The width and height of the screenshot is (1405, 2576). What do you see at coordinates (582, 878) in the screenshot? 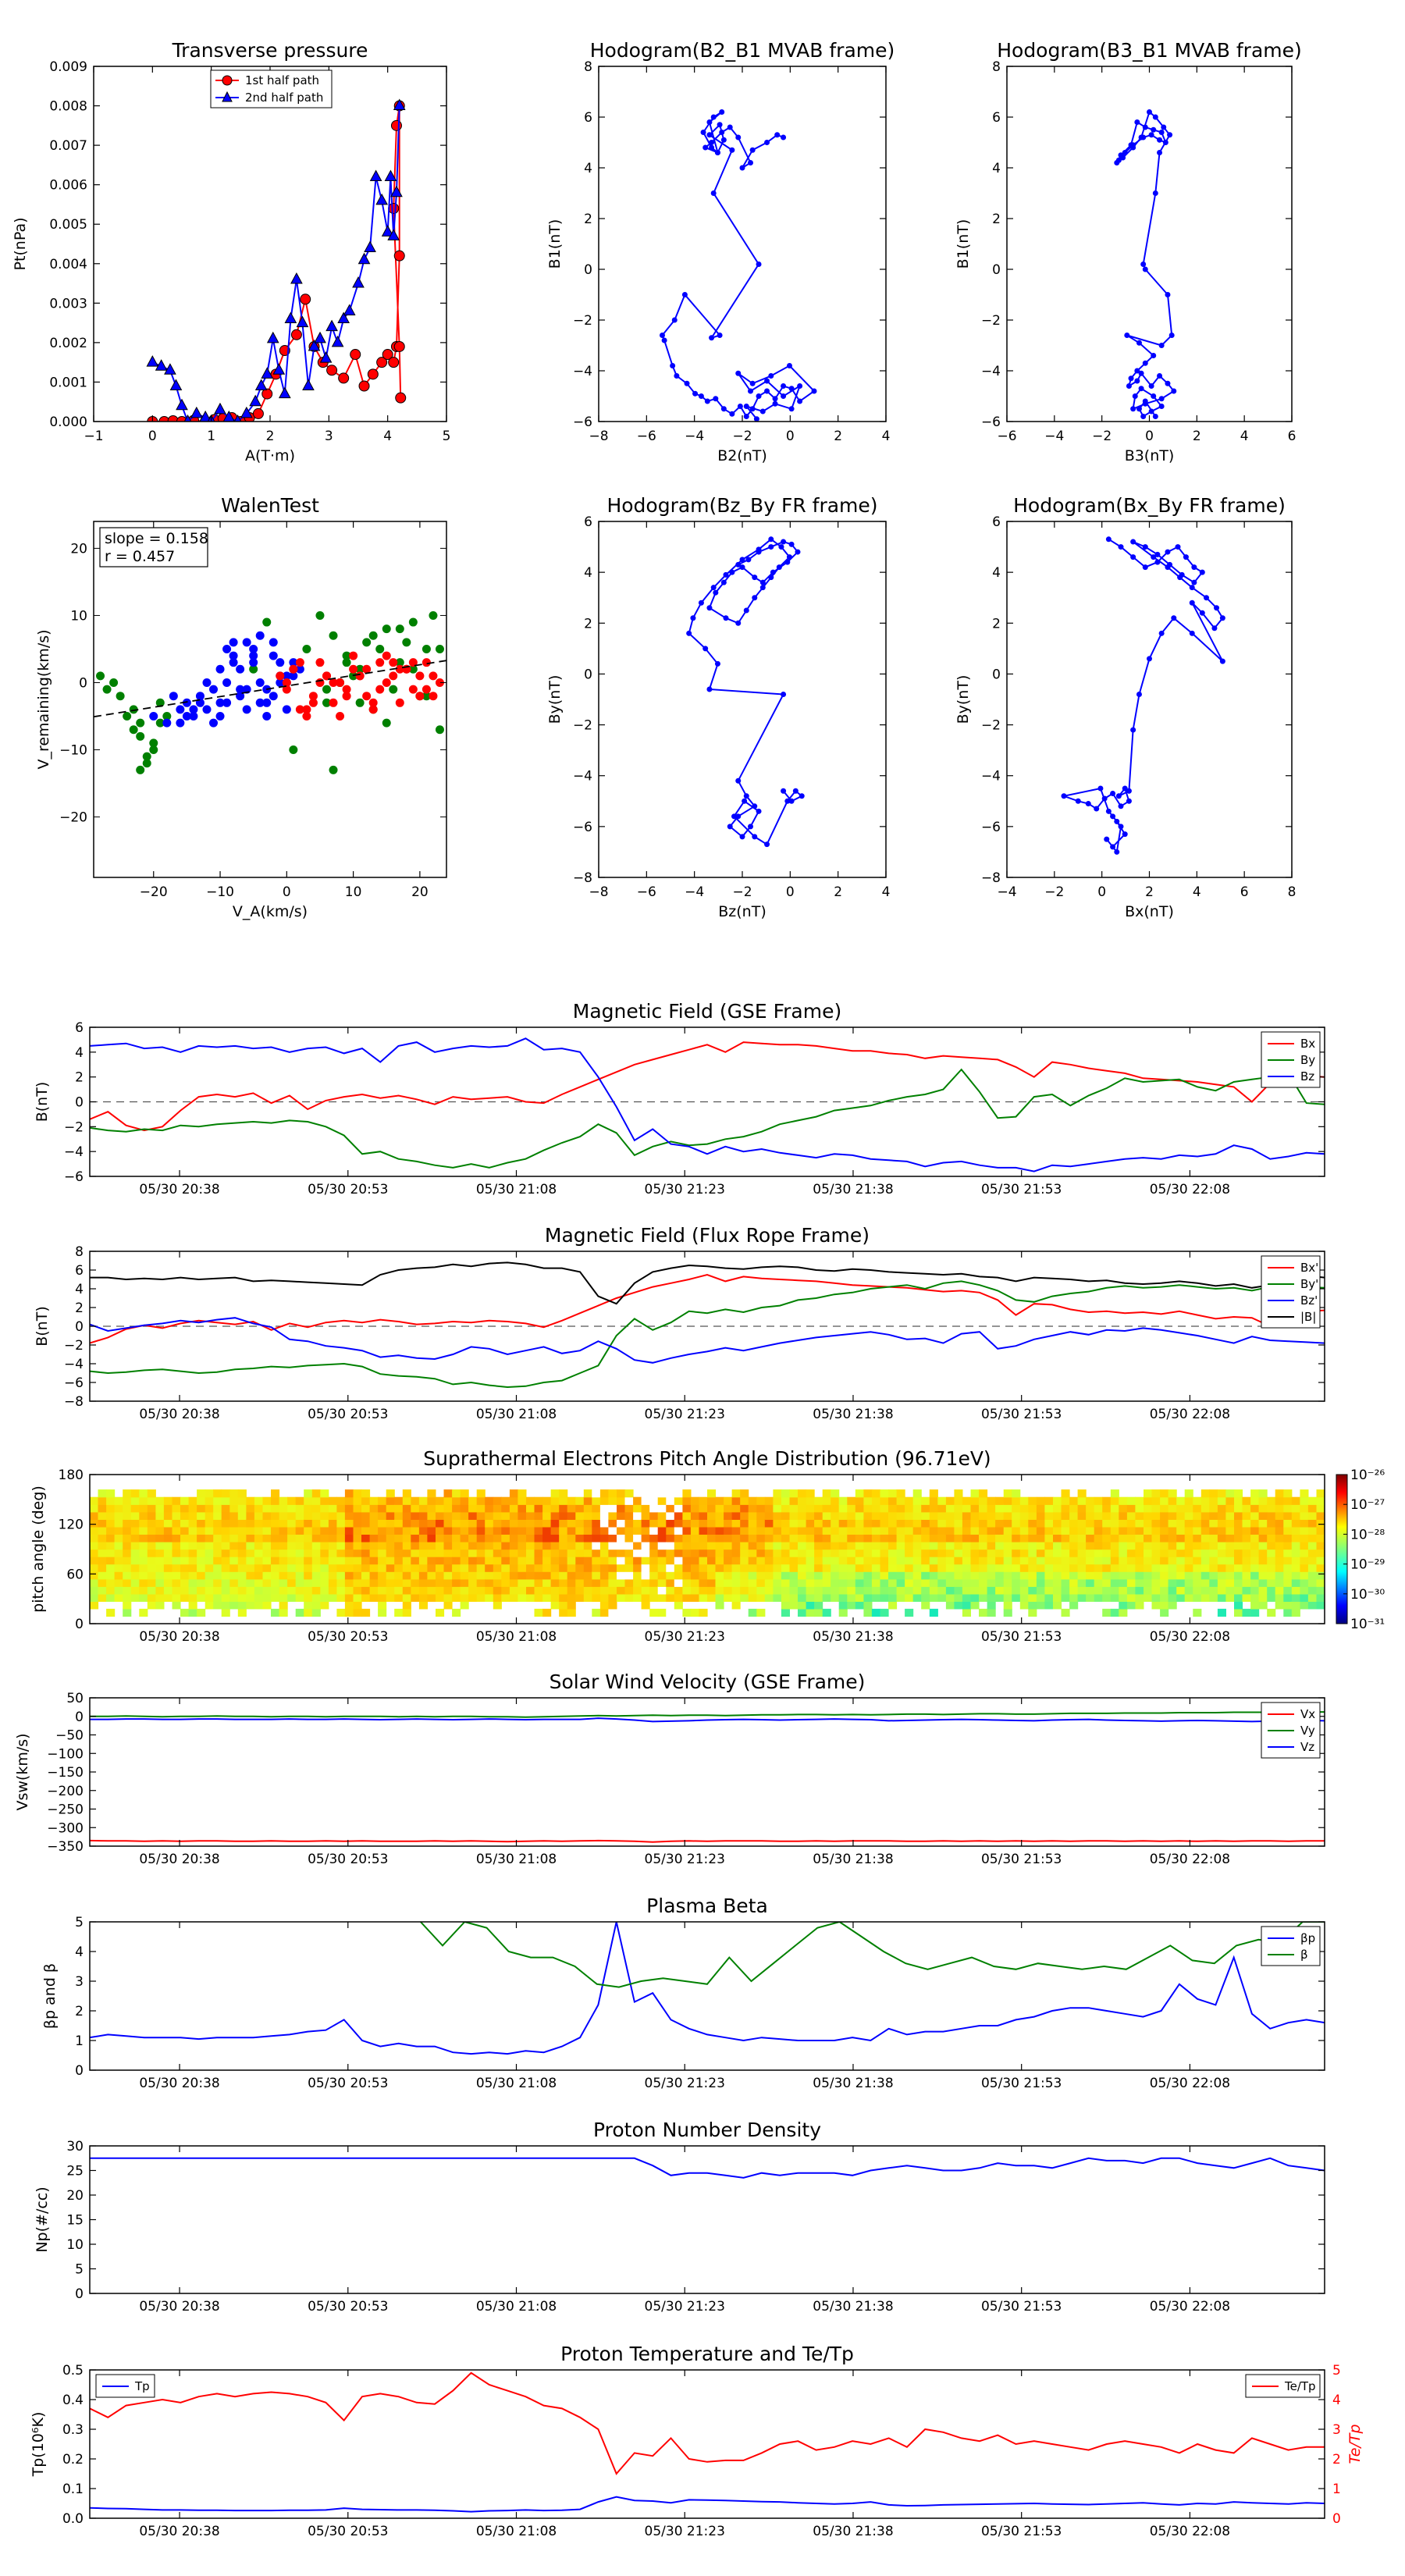
I see `hodo3-ytick-label: −8` at bounding box center [582, 878].